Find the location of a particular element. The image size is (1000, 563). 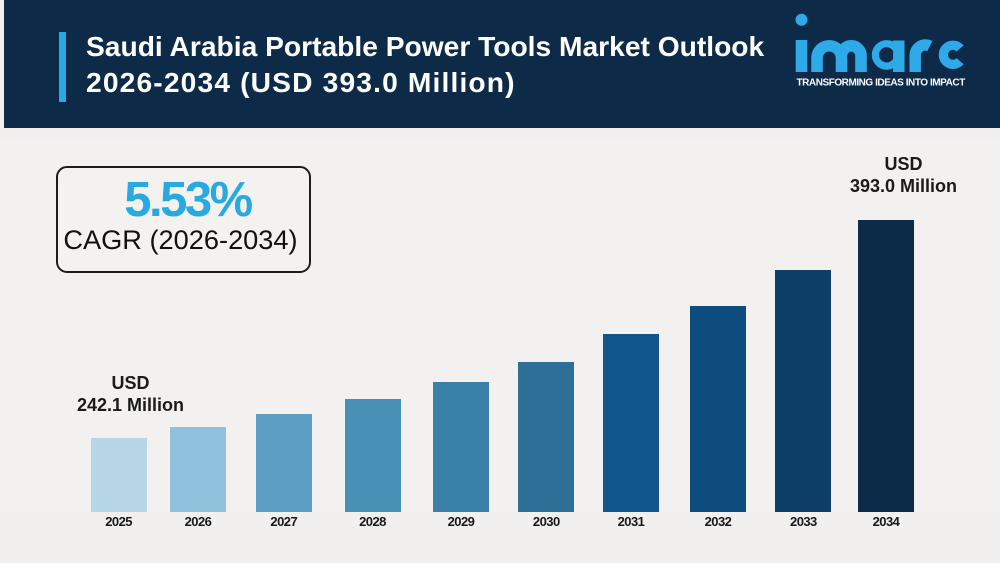

svg-text: TRANSFORMING IDEAS INTO IMPACT is located at coordinates (881, 83).